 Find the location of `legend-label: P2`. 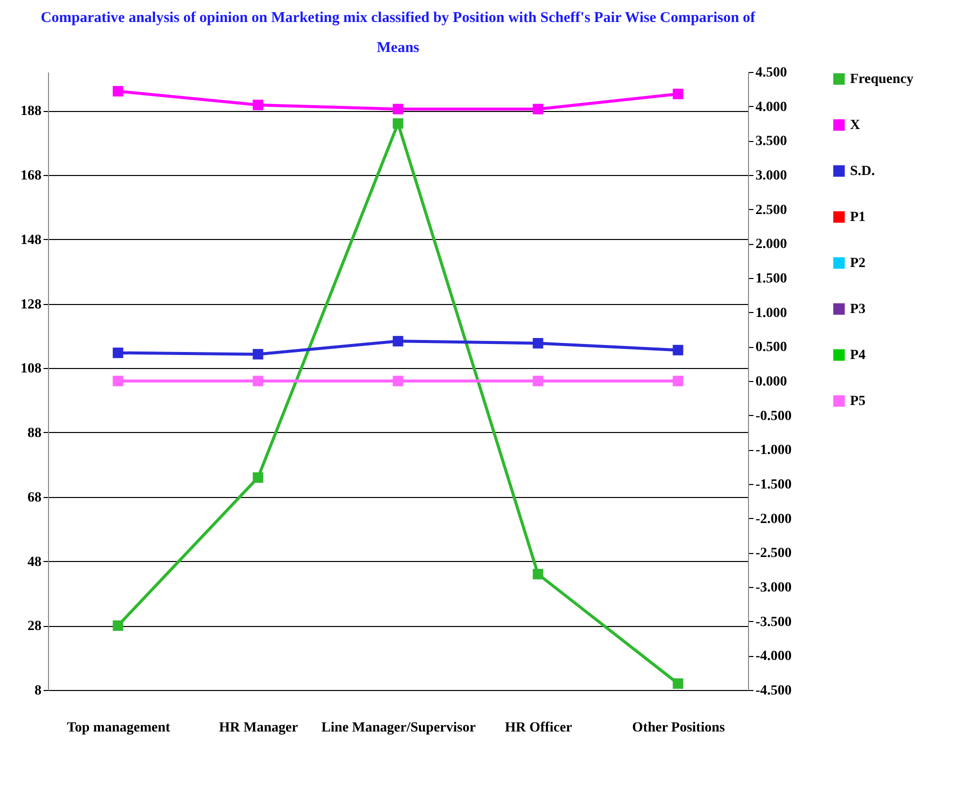

legend-label: P2 is located at coordinates (858, 263).